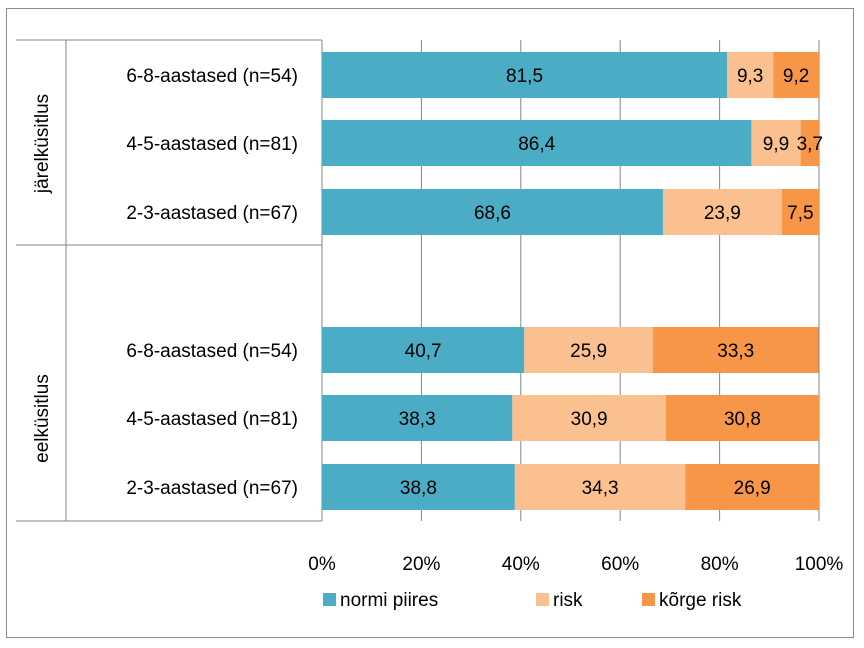 The image size is (864, 648). What do you see at coordinates (620, 564) in the screenshot?
I see `x-tick-label: 60%` at bounding box center [620, 564].